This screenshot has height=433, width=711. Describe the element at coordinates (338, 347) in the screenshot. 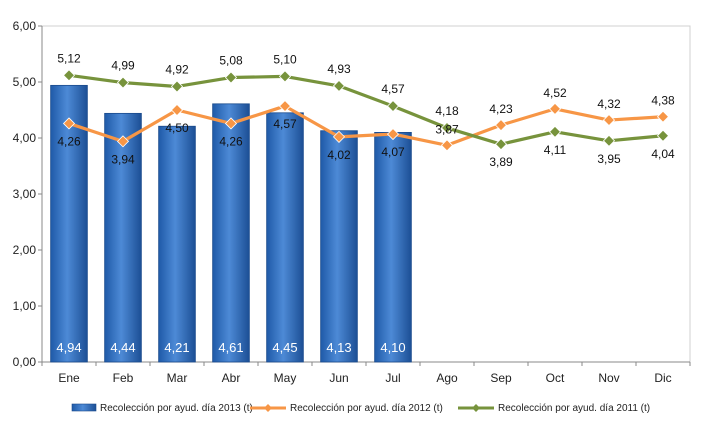

I see `bar-data-label: 4,13` at that location.